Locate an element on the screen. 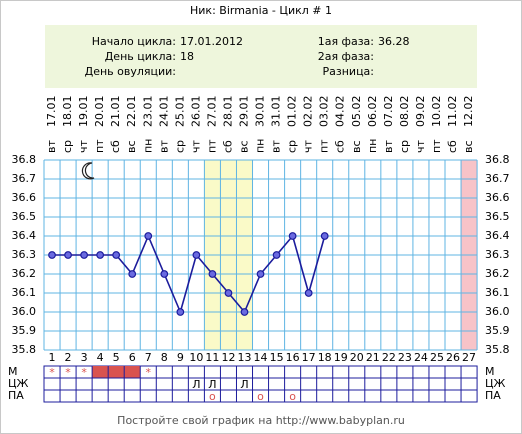 This screenshot has height=434, width=522. y2-tick-label: 36.6 is located at coordinates (497, 197).